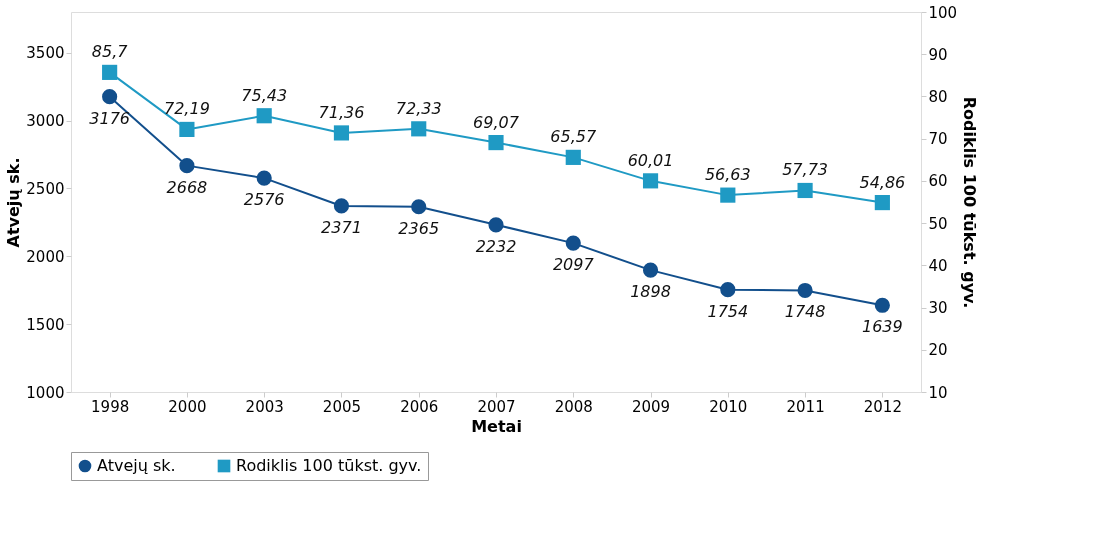 The height and width of the screenshot is (536, 1106). I want to click on data-label: 2576, so click(264, 200).